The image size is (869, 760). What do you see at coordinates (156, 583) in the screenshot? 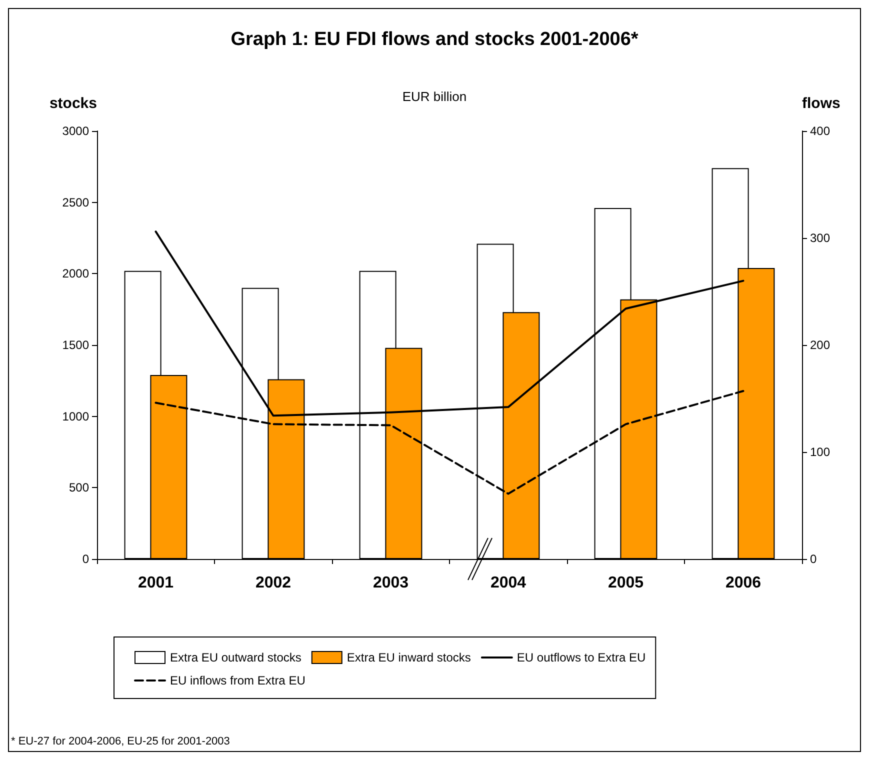
I see `x-tick-label: 2001` at bounding box center [156, 583].